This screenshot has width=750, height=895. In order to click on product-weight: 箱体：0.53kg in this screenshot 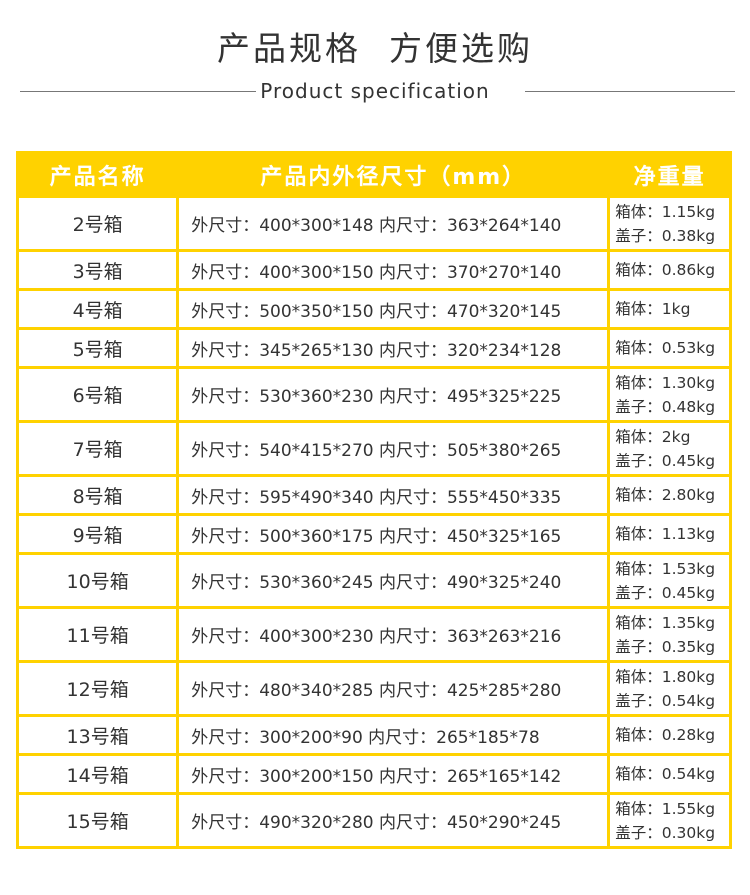, I will do `click(669, 348)`.